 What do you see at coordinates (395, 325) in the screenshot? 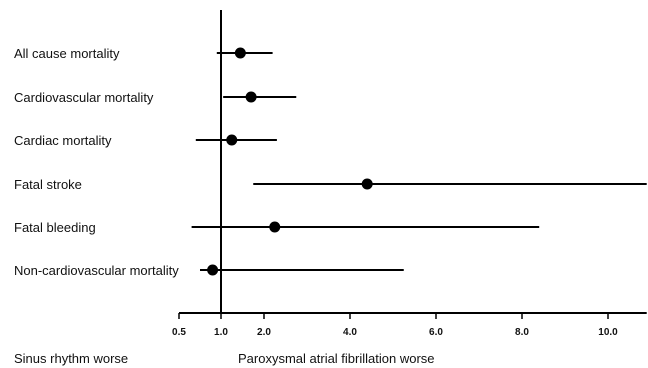
I see `x-axis-ticks: 0.5 1.0 2.0 4.0 6.0 8.0 10.0` at bounding box center [395, 325].